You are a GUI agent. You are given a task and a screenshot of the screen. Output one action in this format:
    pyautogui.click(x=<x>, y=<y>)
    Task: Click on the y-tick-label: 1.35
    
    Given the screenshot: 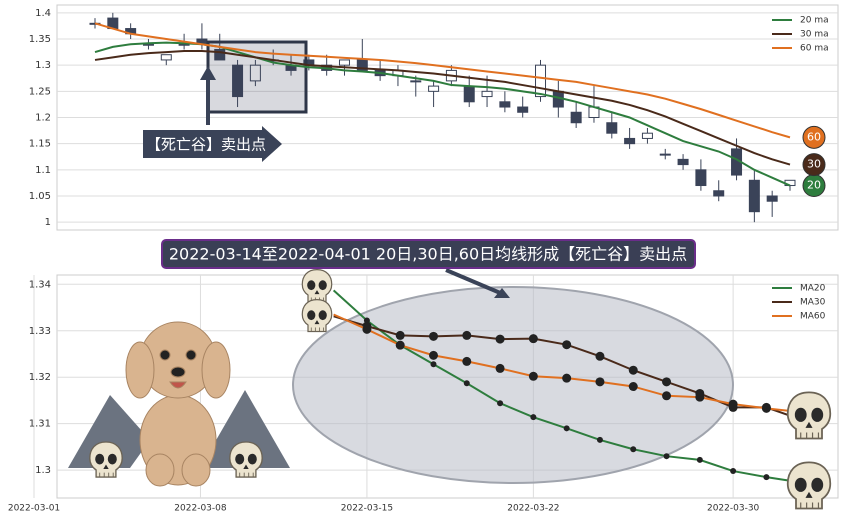 What is the action you would take?
    pyautogui.click(x=40, y=39)
    